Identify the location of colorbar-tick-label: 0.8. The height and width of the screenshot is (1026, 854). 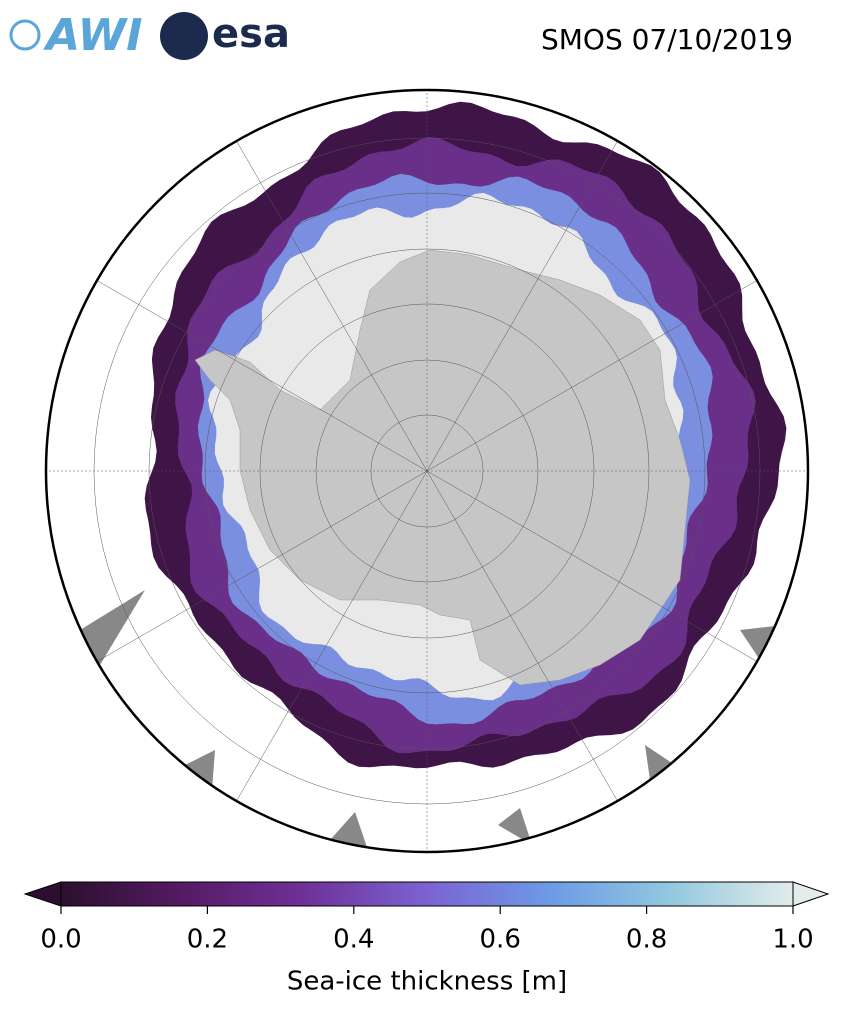
(646, 940).